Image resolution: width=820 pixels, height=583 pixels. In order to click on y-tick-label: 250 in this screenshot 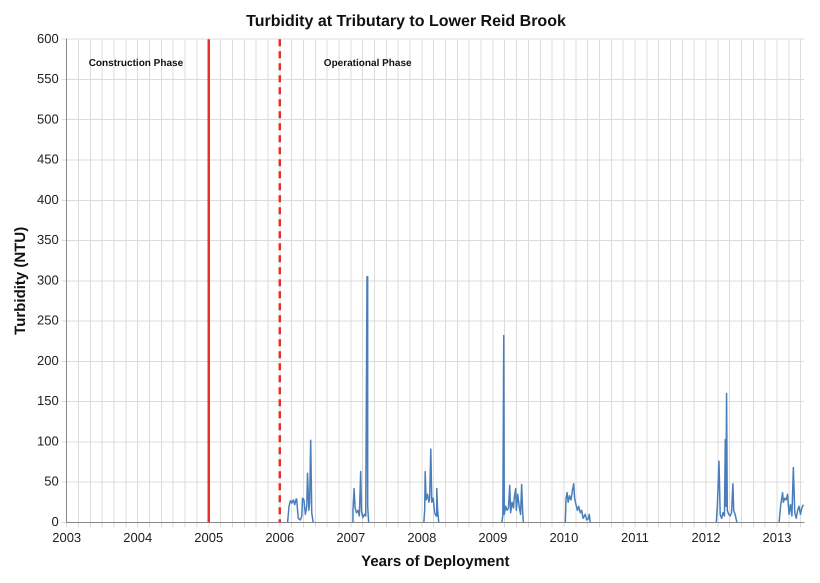, I will do `click(47, 320)`.